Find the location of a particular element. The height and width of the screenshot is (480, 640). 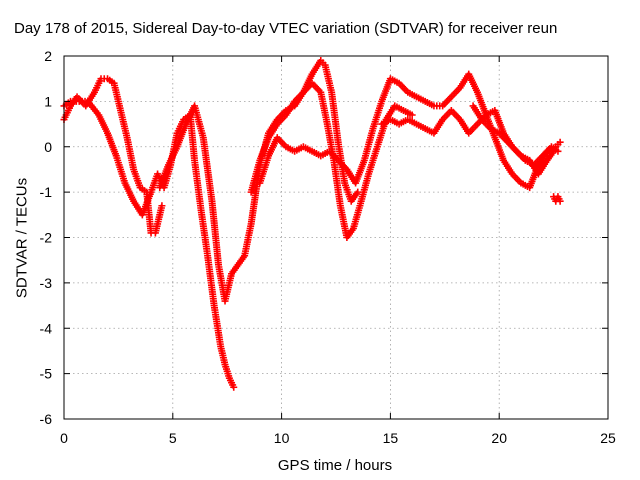

y-axis-label: SDTVAR / TECUs is located at coordinates (22, 238).